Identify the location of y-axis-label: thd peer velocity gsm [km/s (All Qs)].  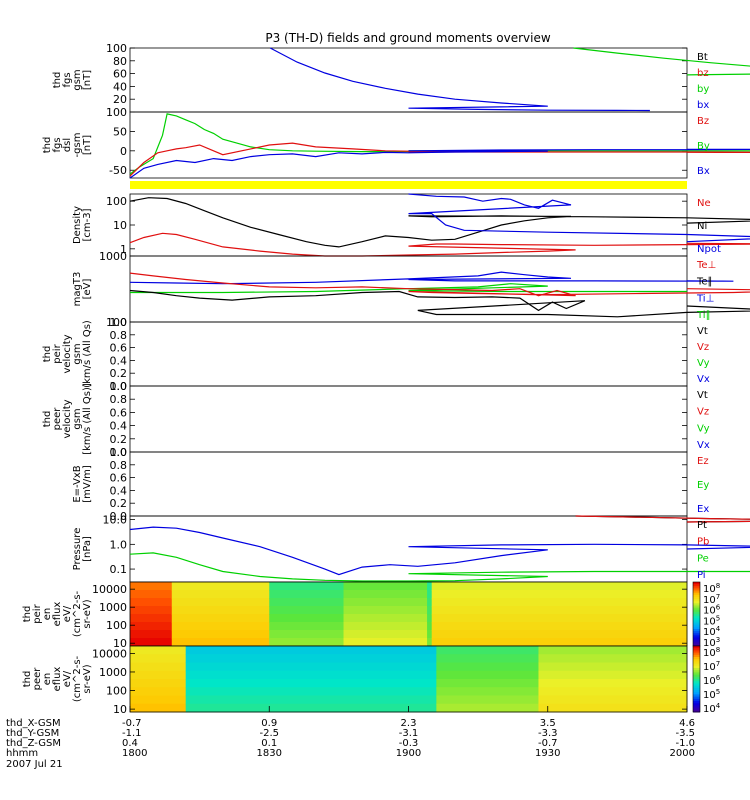
(67, 419).